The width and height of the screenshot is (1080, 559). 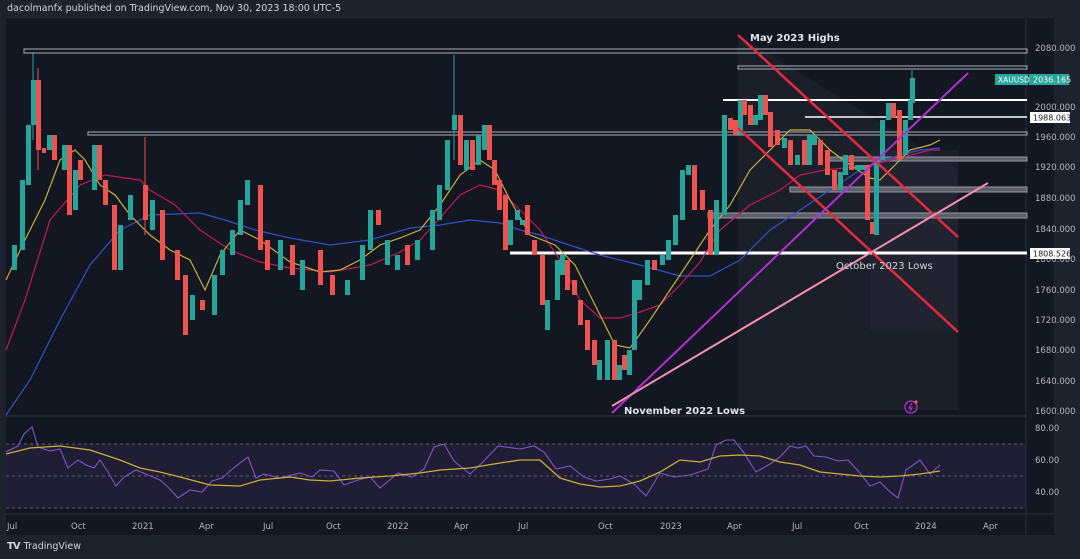 I want to click on svg-text: 2080.000, so click(x=1055, y=49).